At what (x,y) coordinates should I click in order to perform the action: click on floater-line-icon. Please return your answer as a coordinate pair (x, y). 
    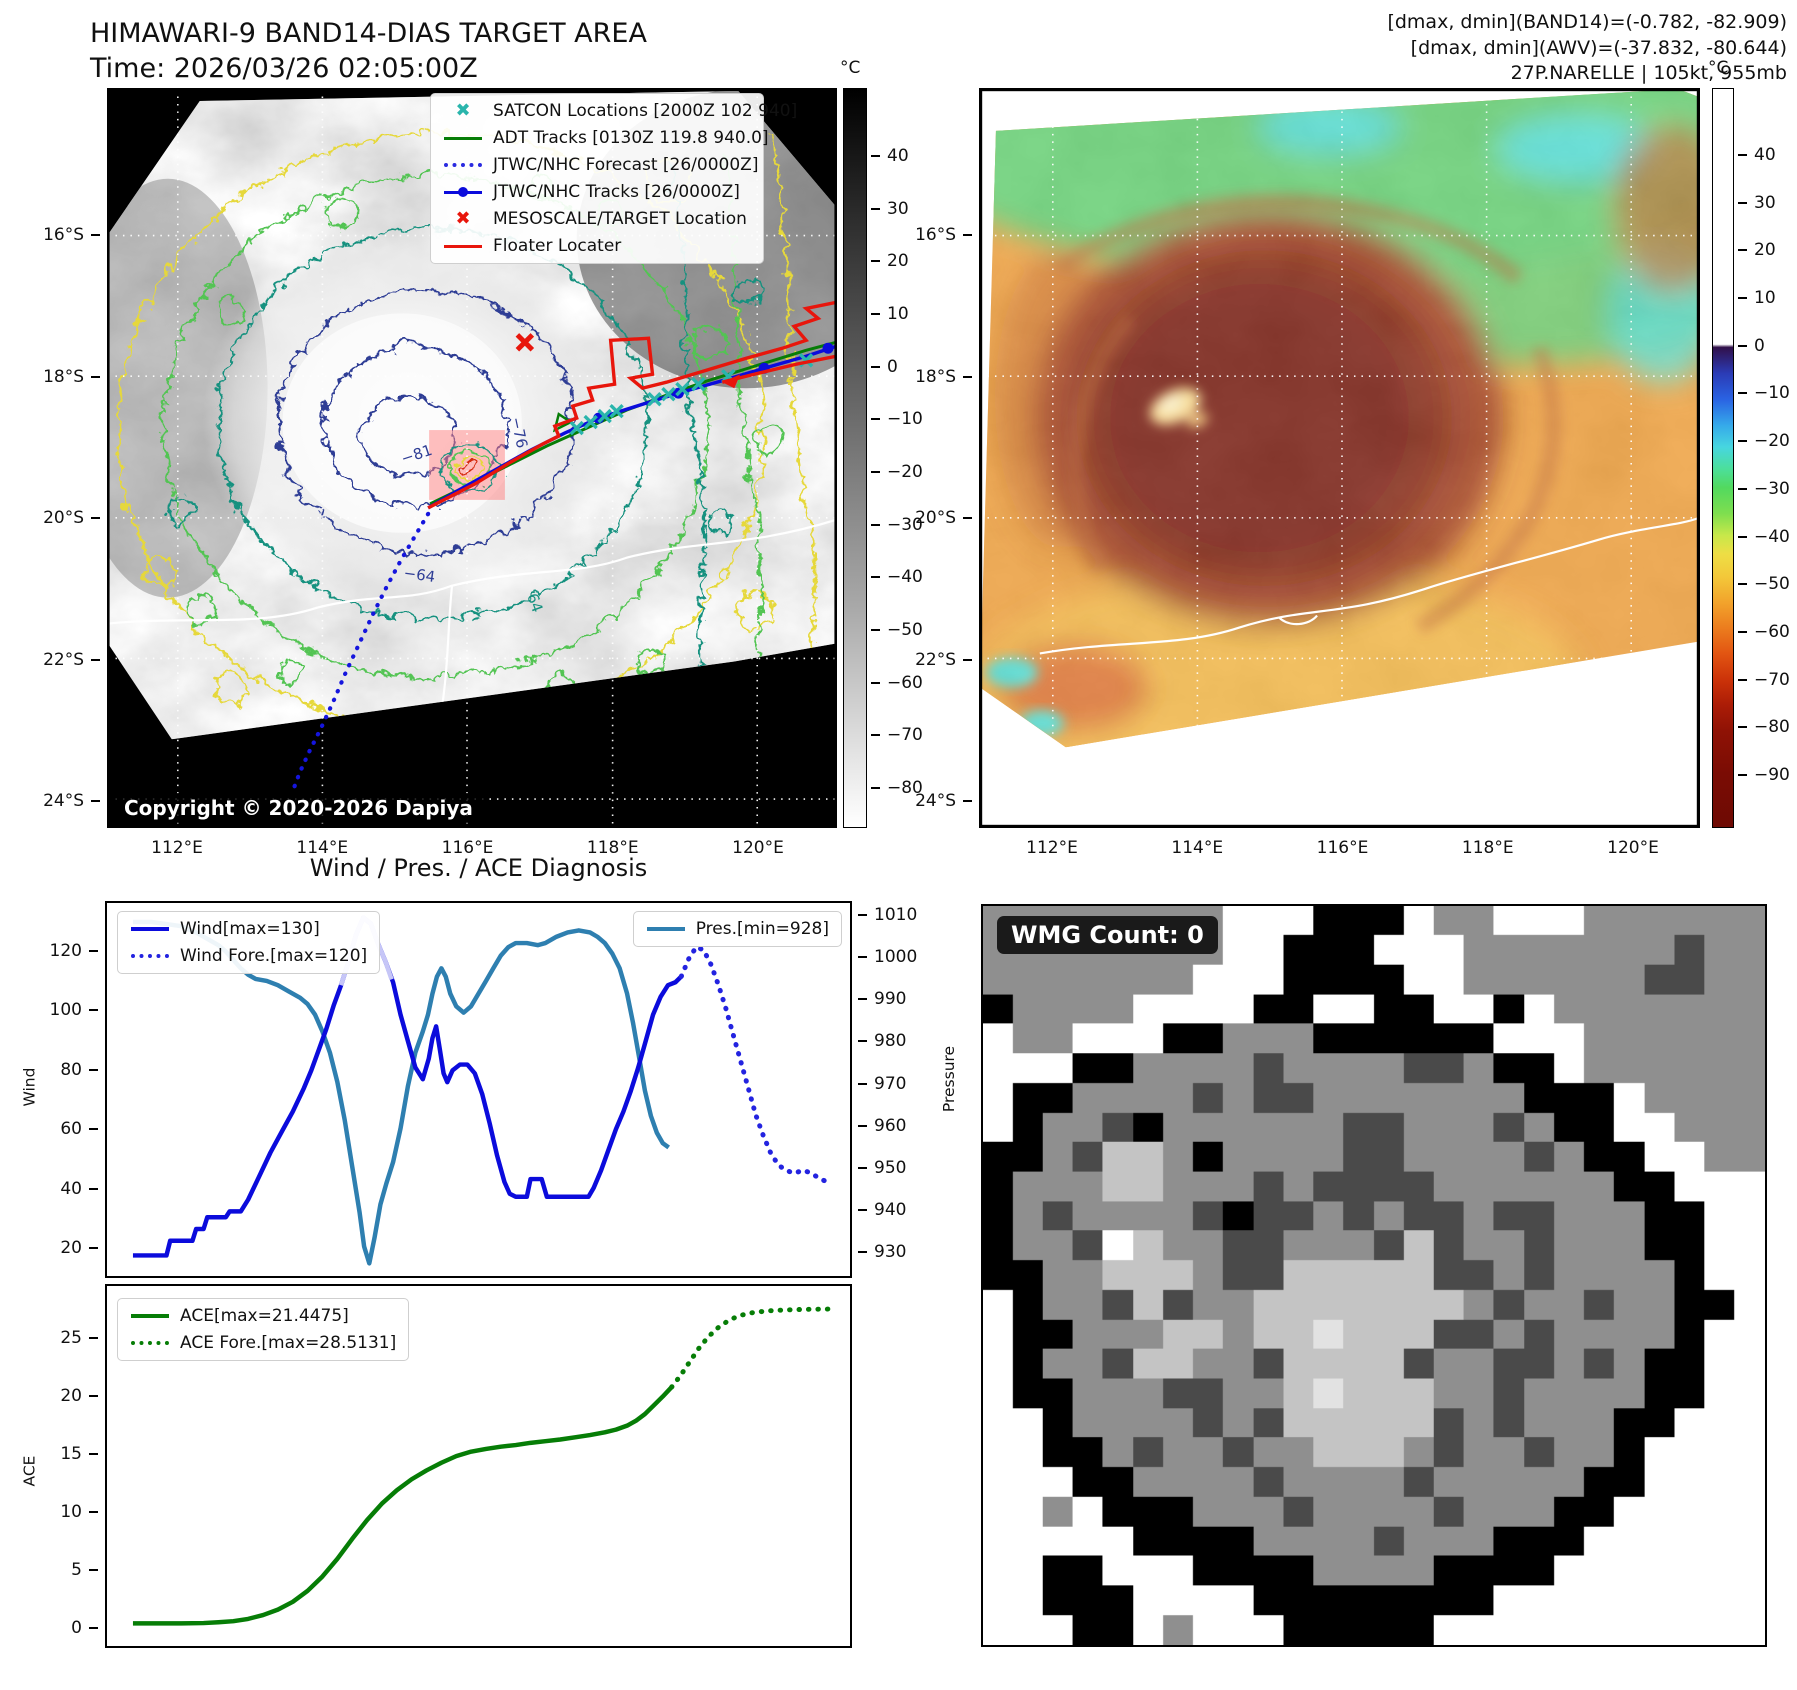
    Looking at the image, I should click on (463, 246).